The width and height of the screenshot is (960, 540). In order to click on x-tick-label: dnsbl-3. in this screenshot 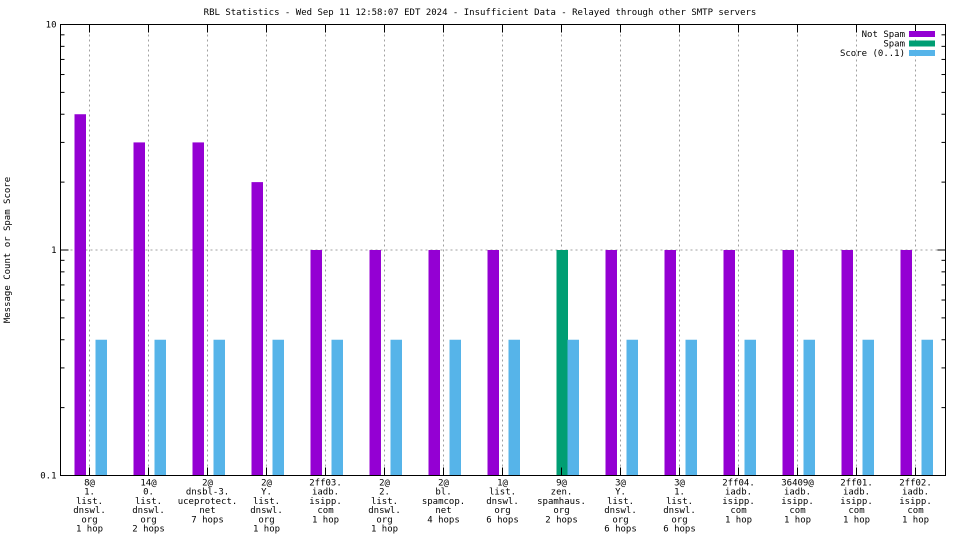, I will do `click(207, 493)`.